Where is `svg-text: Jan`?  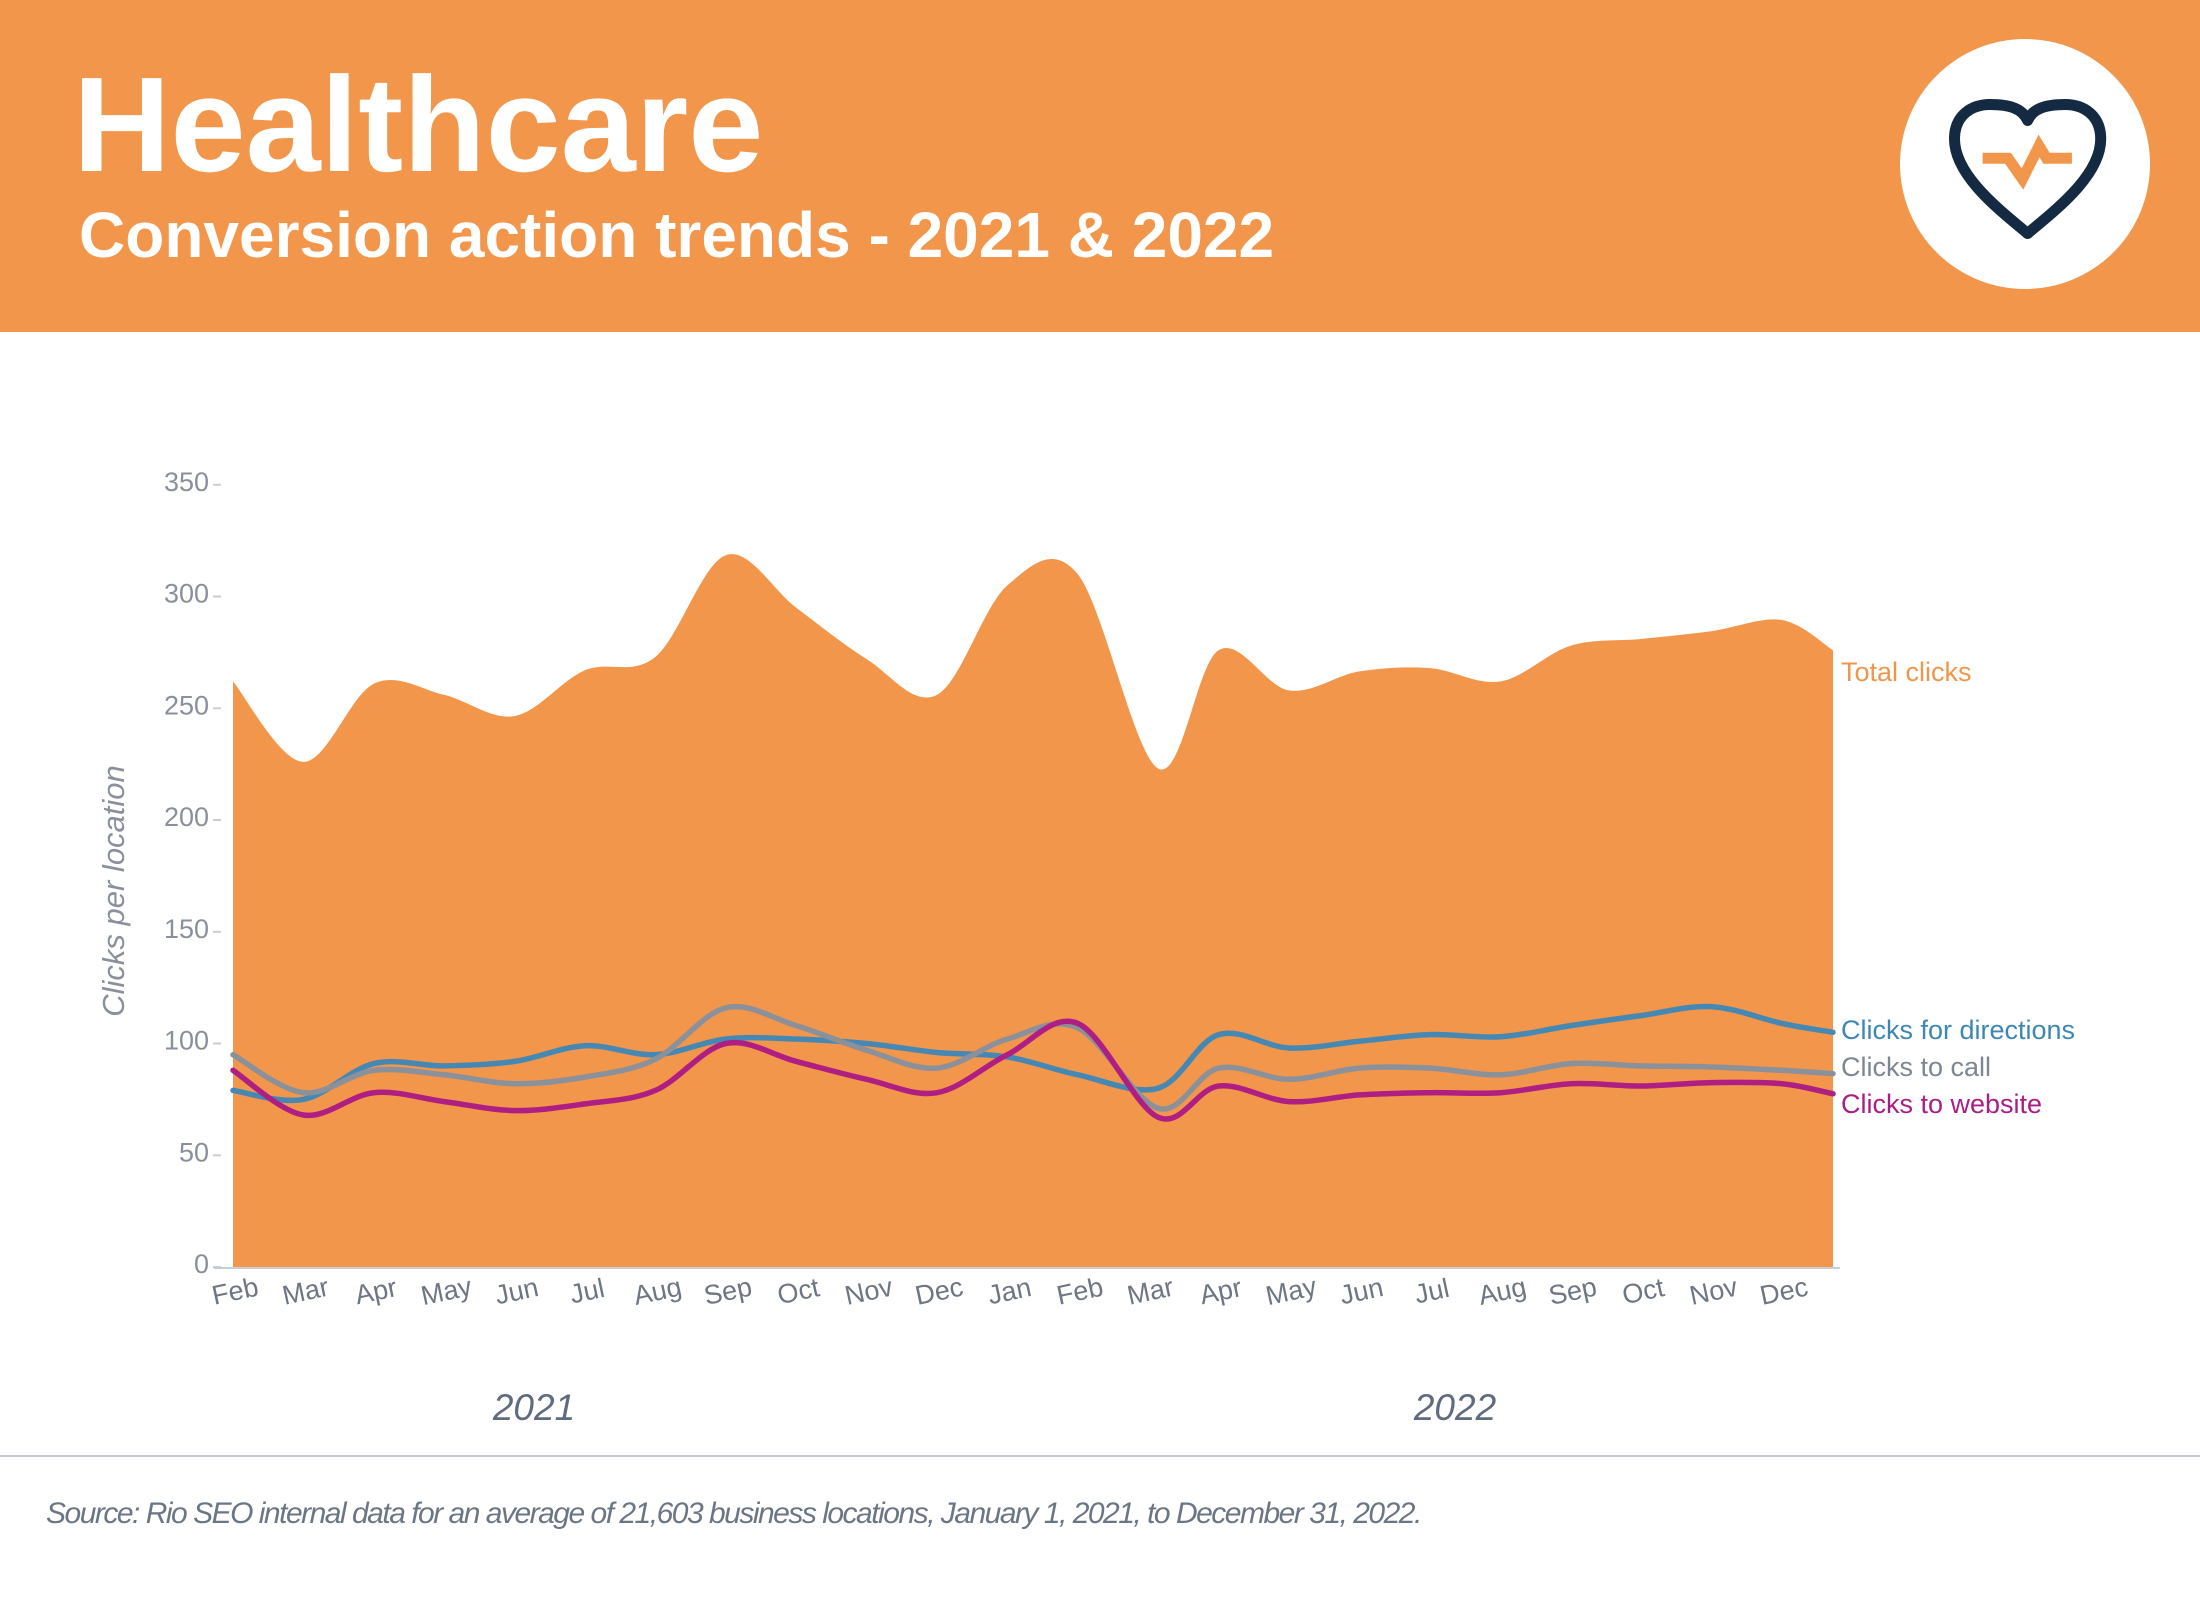 svg-text: Jan is located at coordinates (1009, 1291).